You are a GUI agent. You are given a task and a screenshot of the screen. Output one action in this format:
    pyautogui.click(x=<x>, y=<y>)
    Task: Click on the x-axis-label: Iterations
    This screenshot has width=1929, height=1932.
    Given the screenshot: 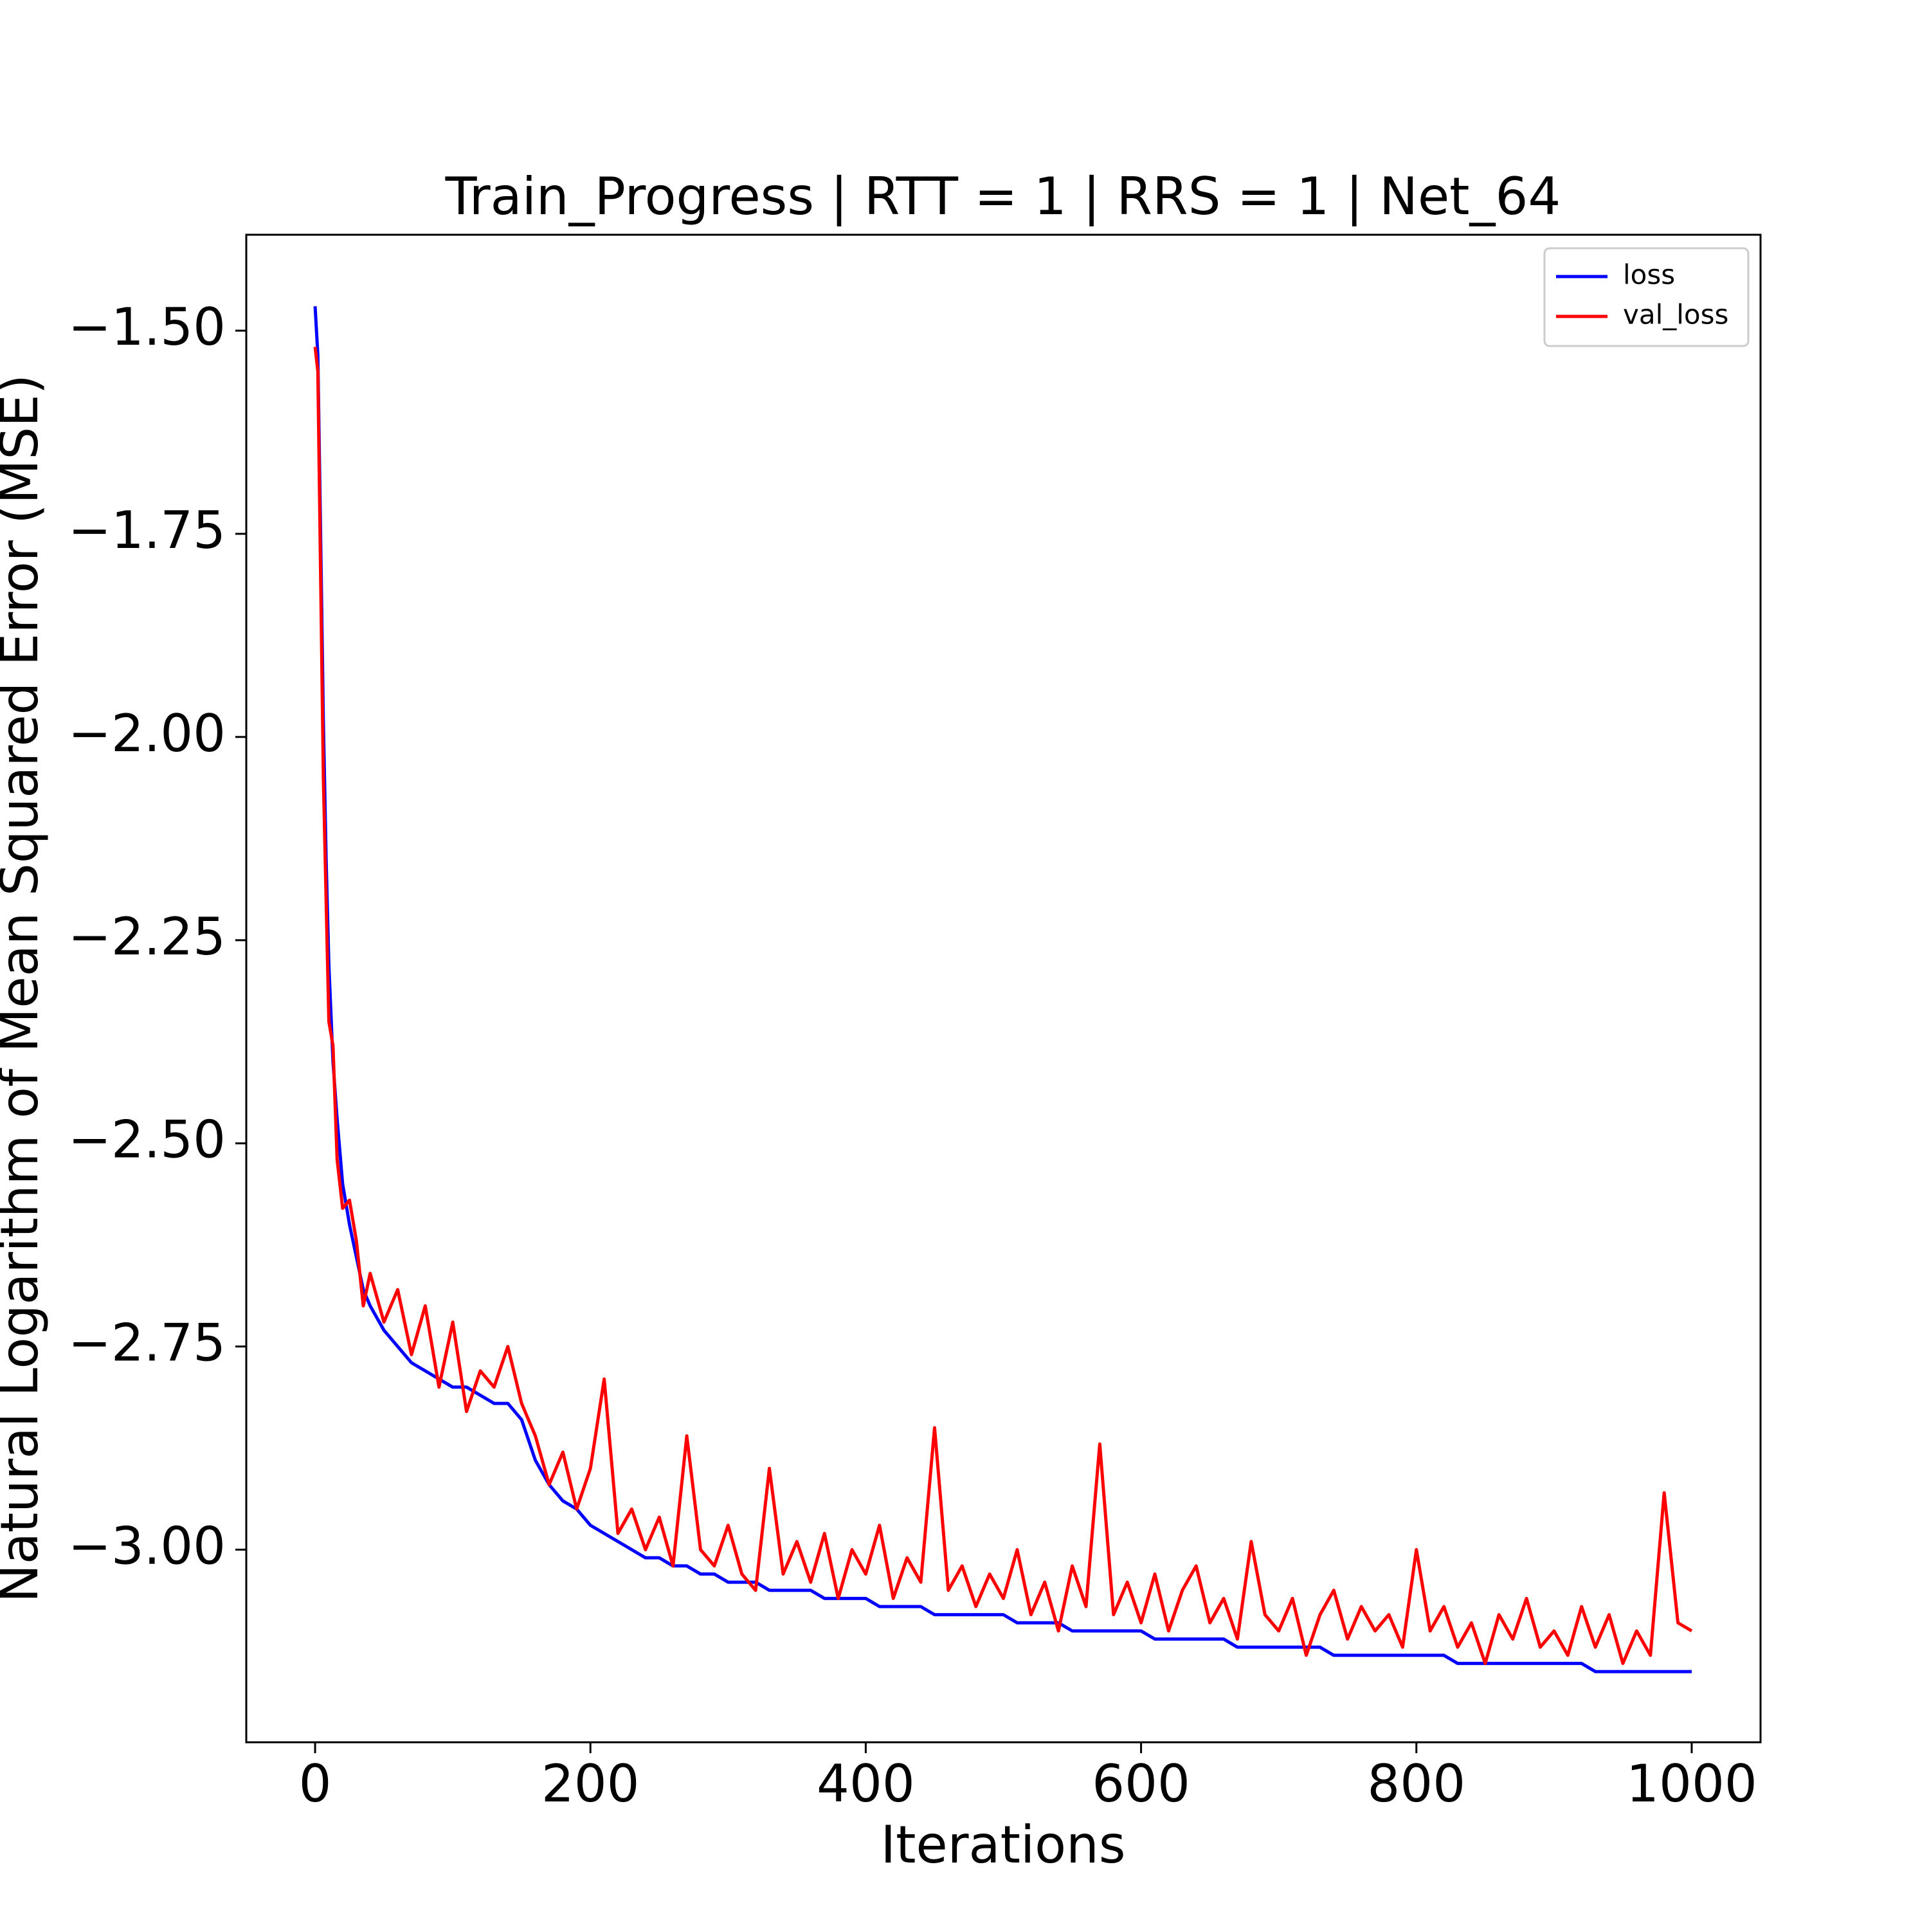 What is the action you would take?
    pyautogui.click(x=1002, y=1845)
    